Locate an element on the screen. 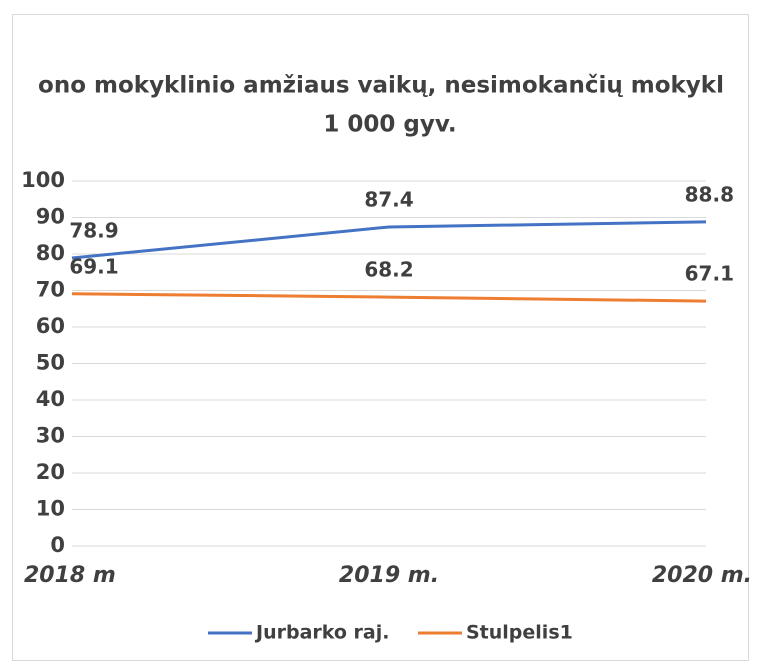 The height and width of the screenshot is (664, 762). data-label: 88.8 is located at coordinates (709, 194).